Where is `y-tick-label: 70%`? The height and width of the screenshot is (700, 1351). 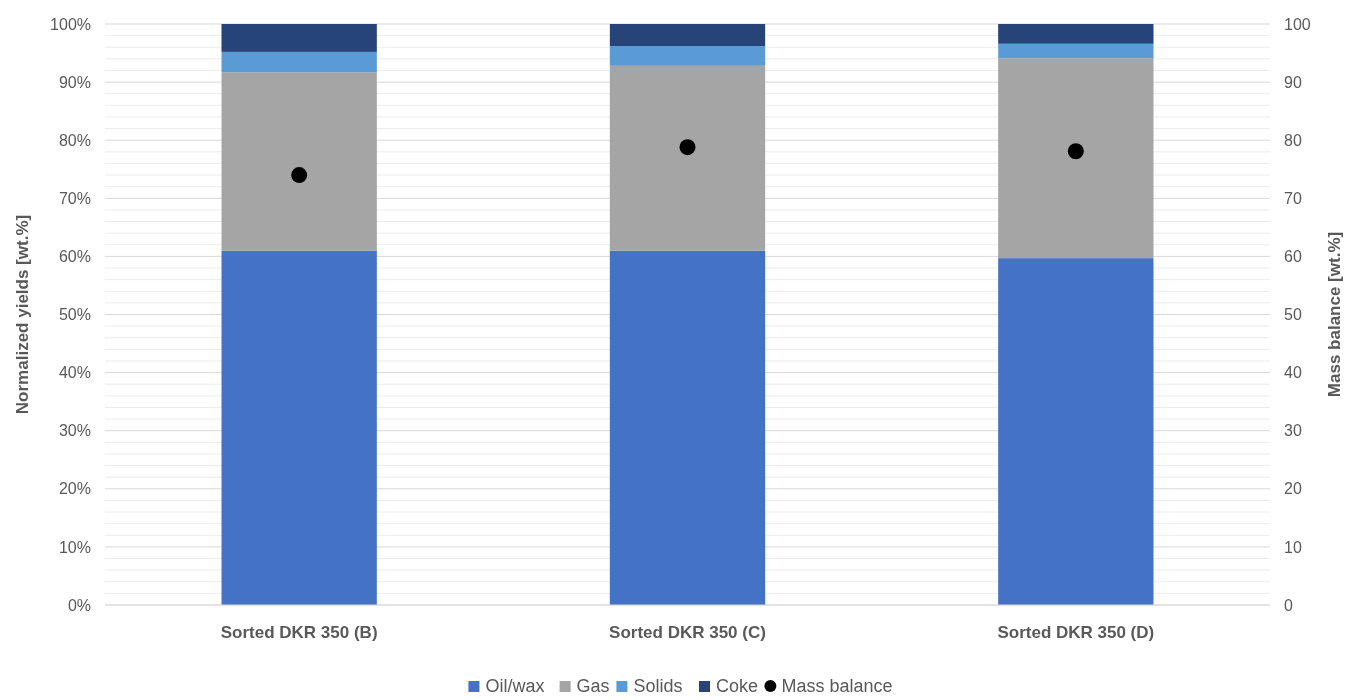 y-tick-label: 70% is located at coordinates (74, 198).